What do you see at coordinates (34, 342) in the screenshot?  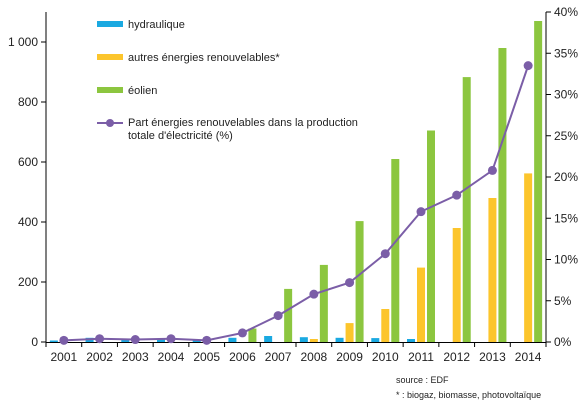 I see `left-tick-label: 0` at bounding box center [34, 342].